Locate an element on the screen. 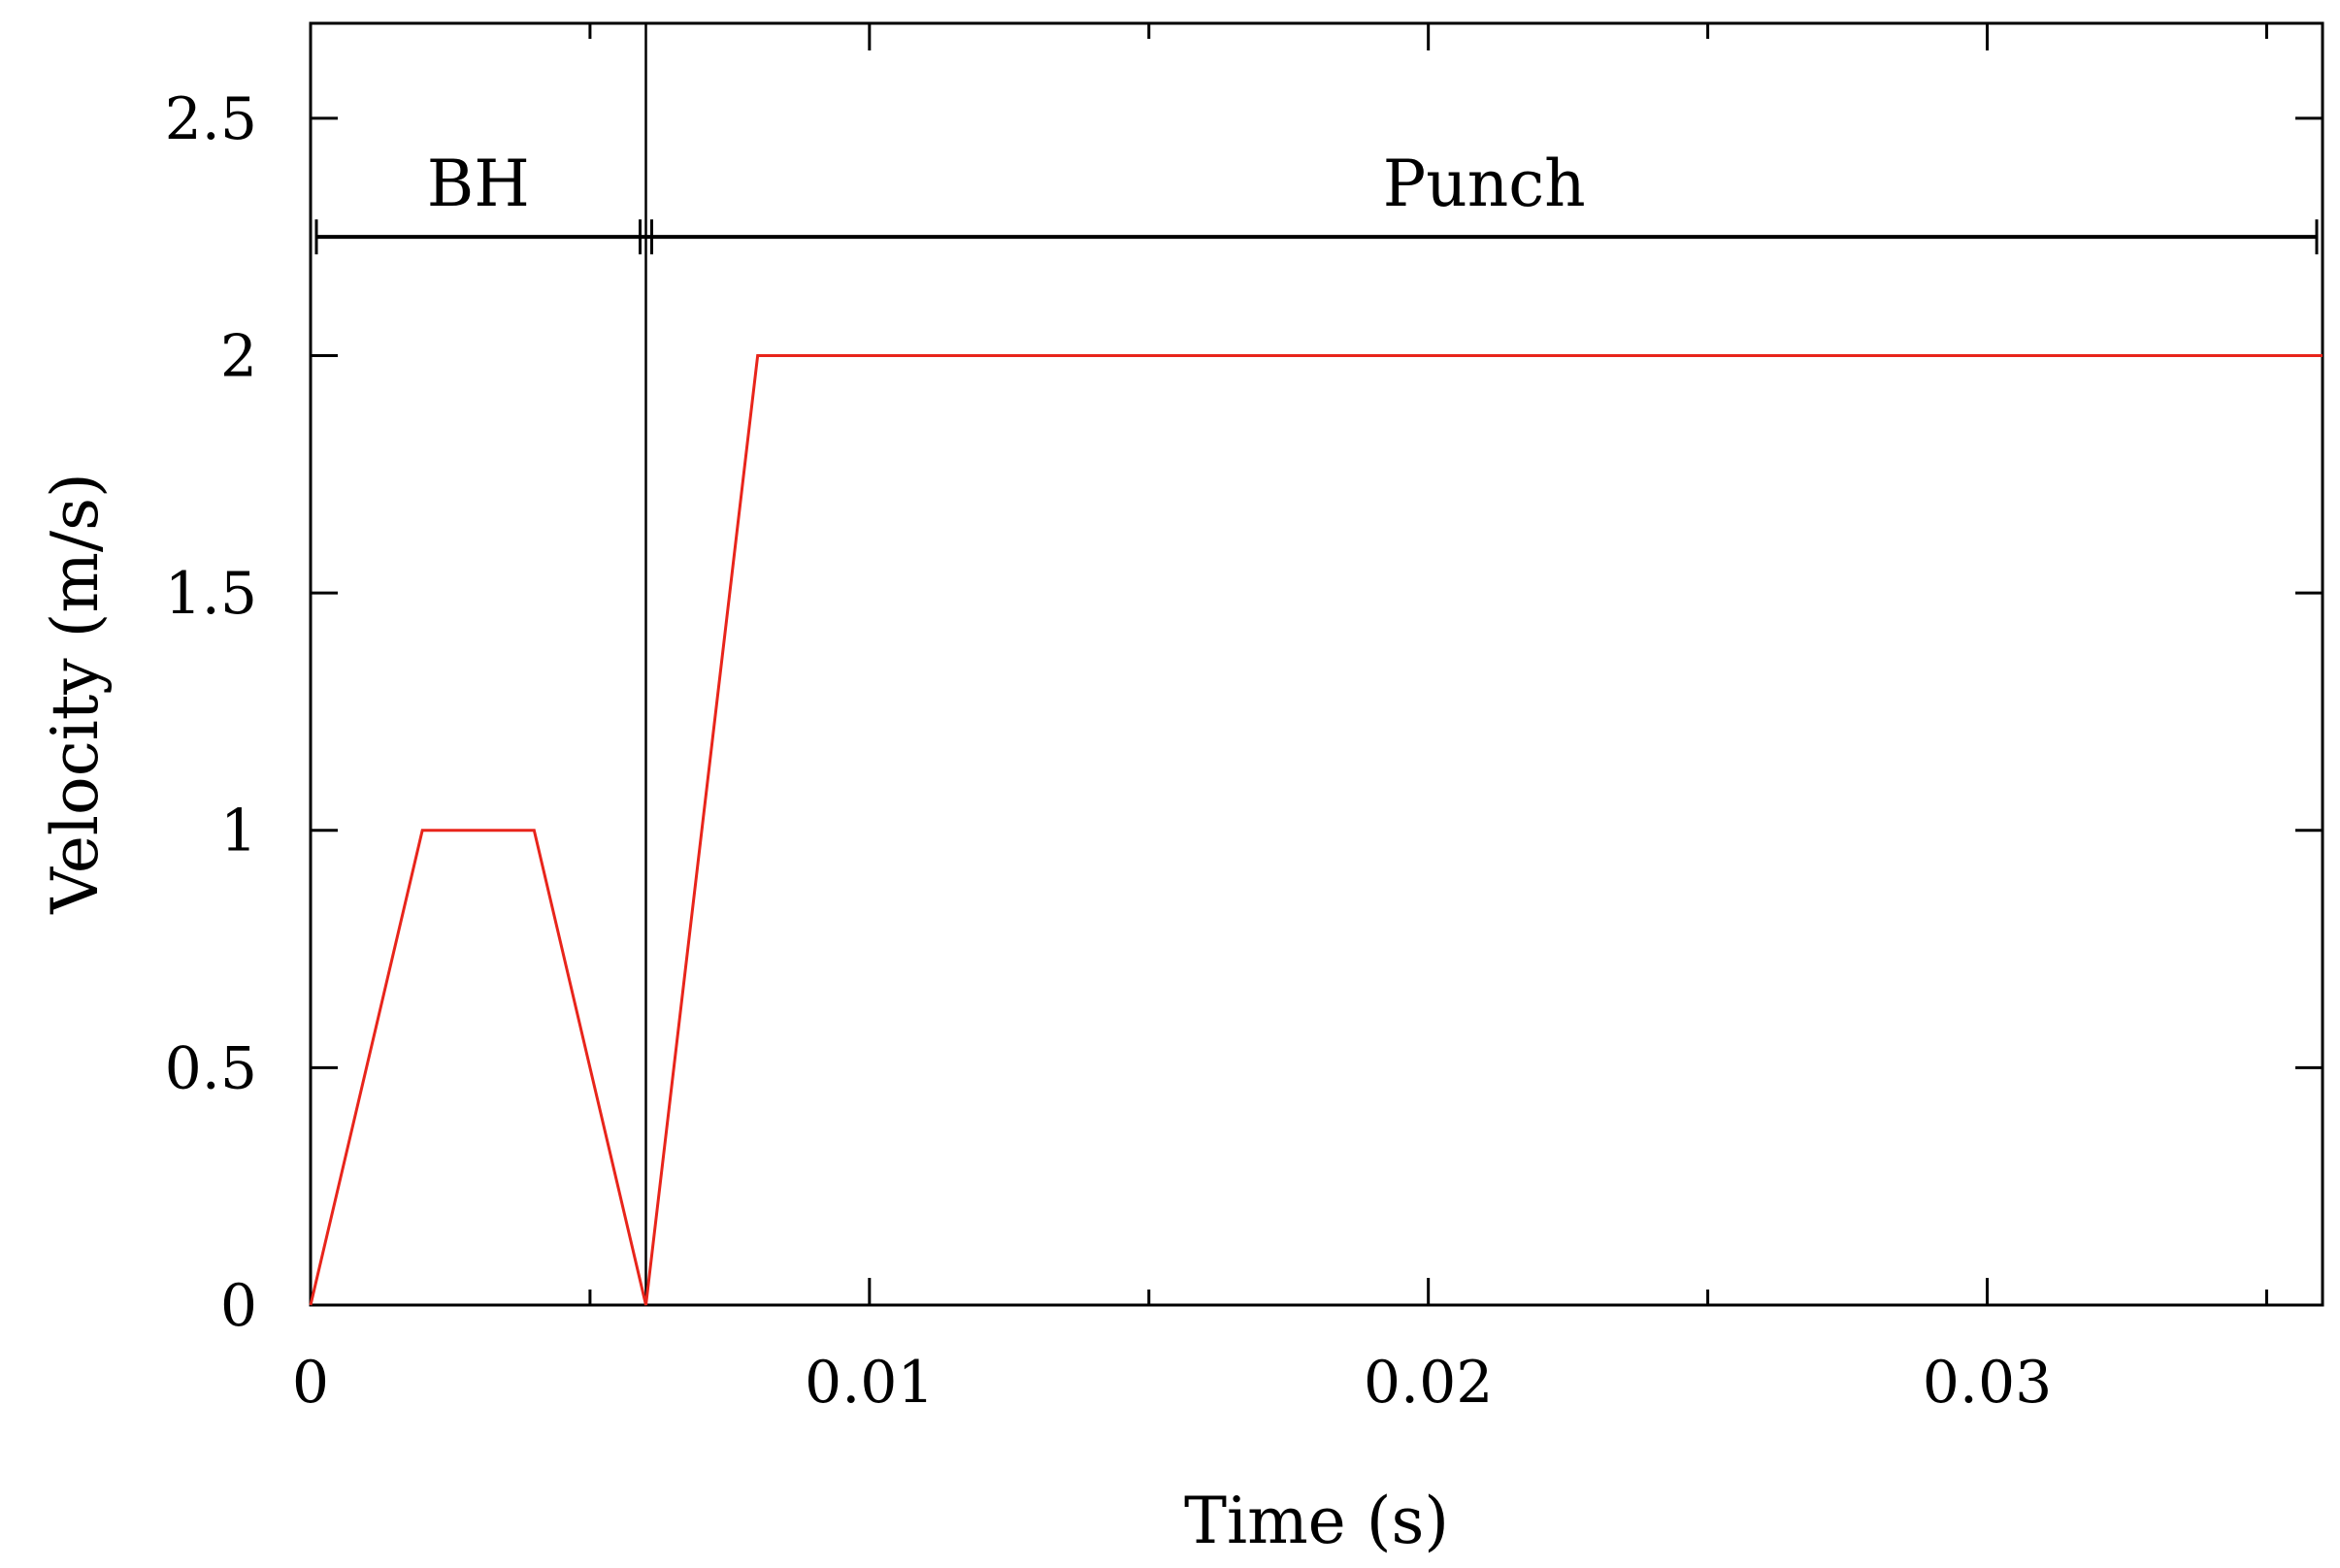  x-axis-title: Time (s) is located at coordinates (1316, 1521).